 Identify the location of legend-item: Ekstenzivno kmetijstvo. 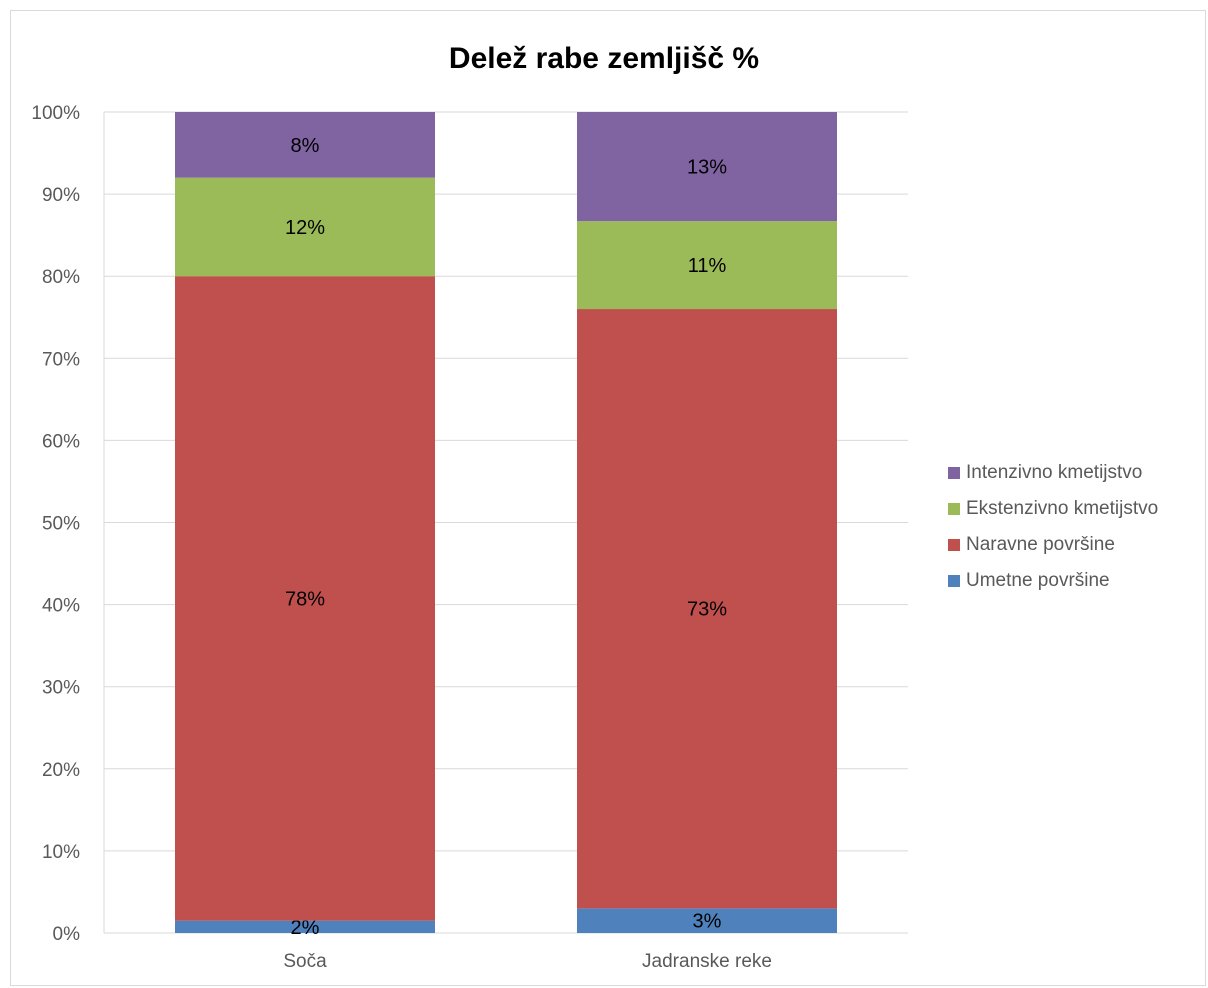
(1053, 509).